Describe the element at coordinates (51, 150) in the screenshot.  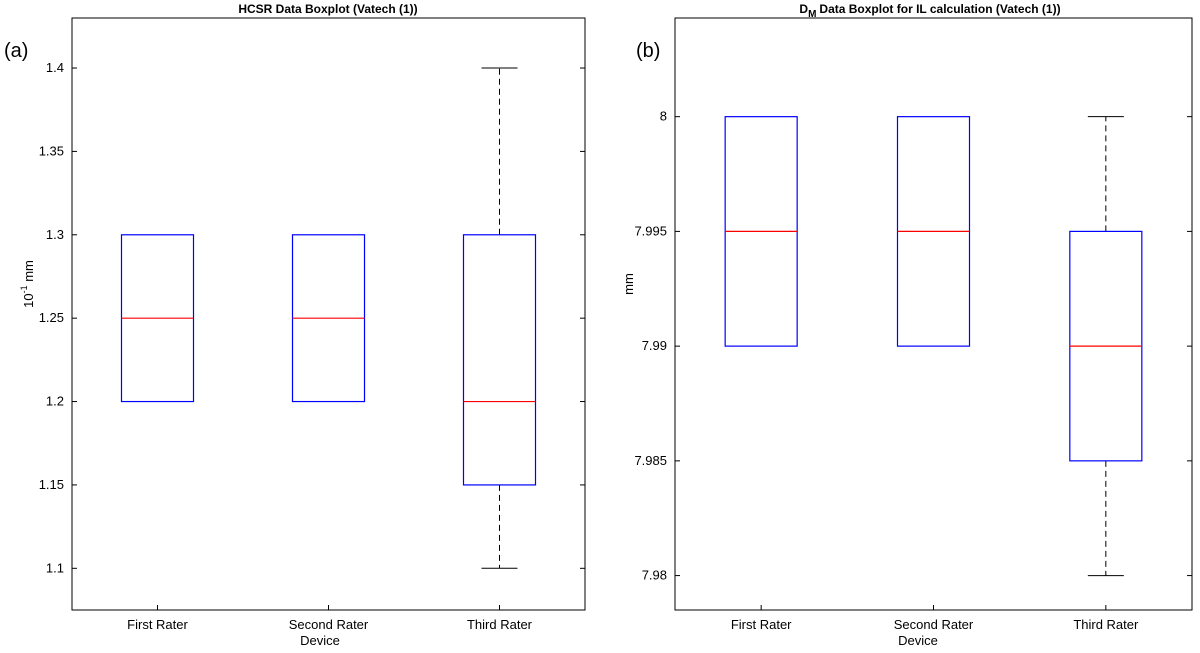
I see `y-tick-label: 1.35` at that location.